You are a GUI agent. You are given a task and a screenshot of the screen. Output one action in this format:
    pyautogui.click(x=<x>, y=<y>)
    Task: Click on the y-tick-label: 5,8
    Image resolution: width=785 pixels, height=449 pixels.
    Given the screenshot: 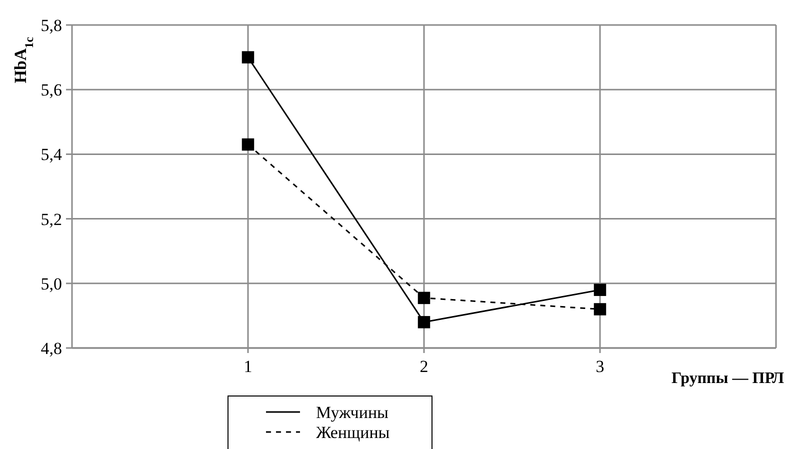 What is the action you would take?
    pyautogui.click(x=51, y=25)
    